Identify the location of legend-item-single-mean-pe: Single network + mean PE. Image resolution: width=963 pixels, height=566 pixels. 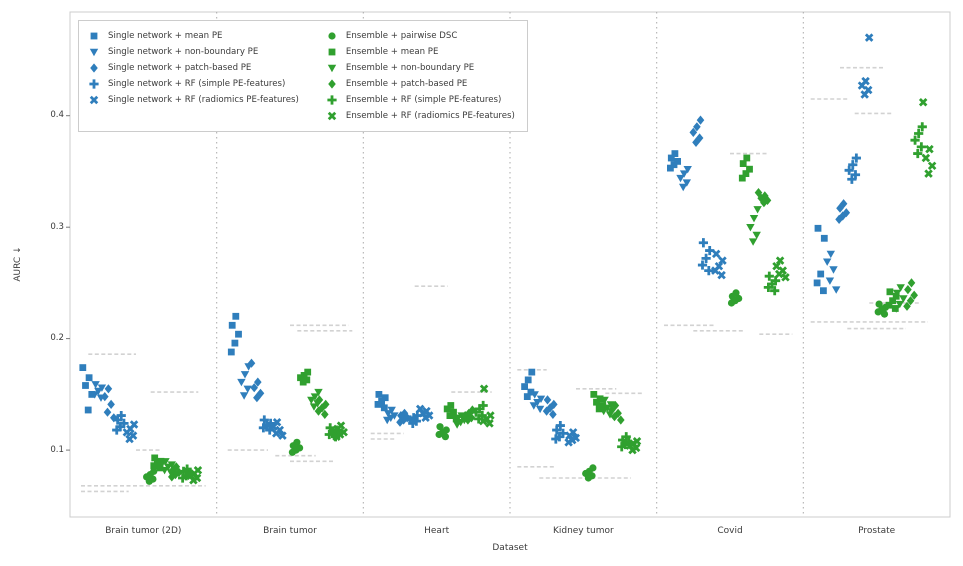
(193, 36).